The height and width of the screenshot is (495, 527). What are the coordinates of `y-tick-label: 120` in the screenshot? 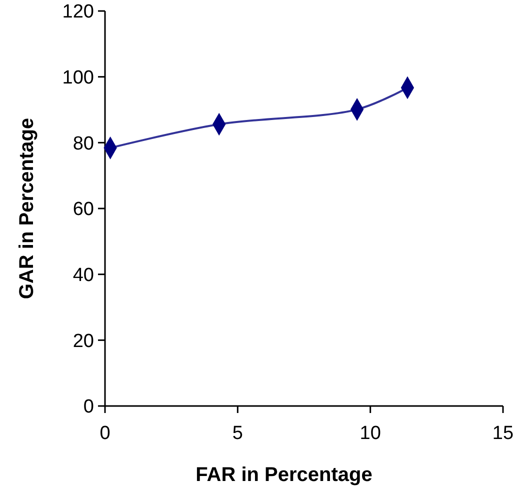 It's located at (78, 12).